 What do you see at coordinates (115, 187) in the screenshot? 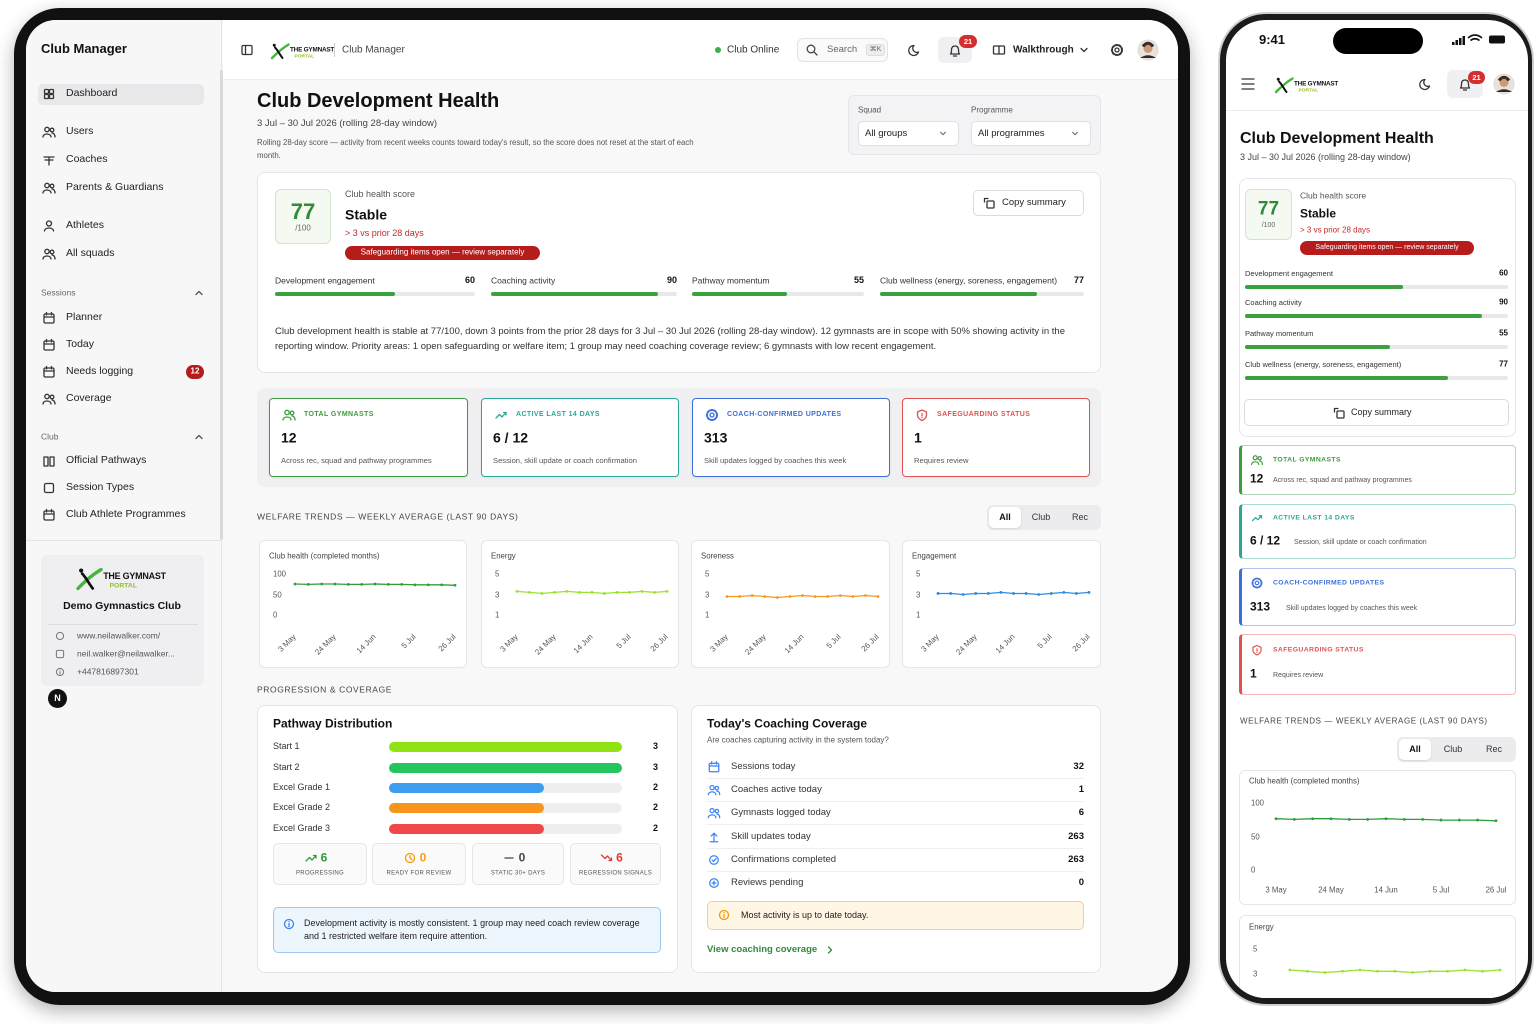
I see `nav-item: Parents & Guardians` at bounding box center [115, 187].